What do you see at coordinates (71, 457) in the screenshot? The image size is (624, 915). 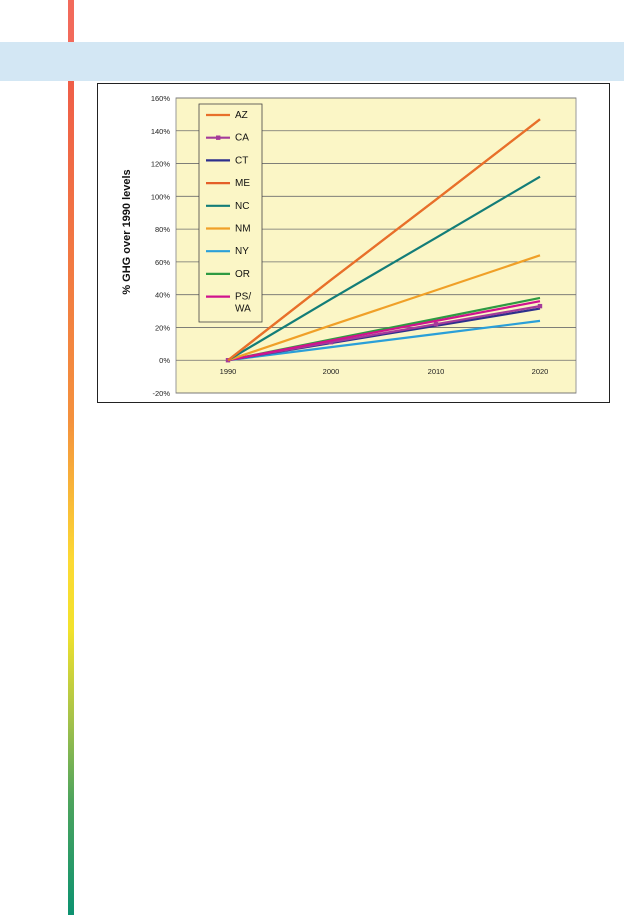 I see `side-color-bar` at bounding box center [71, 457].